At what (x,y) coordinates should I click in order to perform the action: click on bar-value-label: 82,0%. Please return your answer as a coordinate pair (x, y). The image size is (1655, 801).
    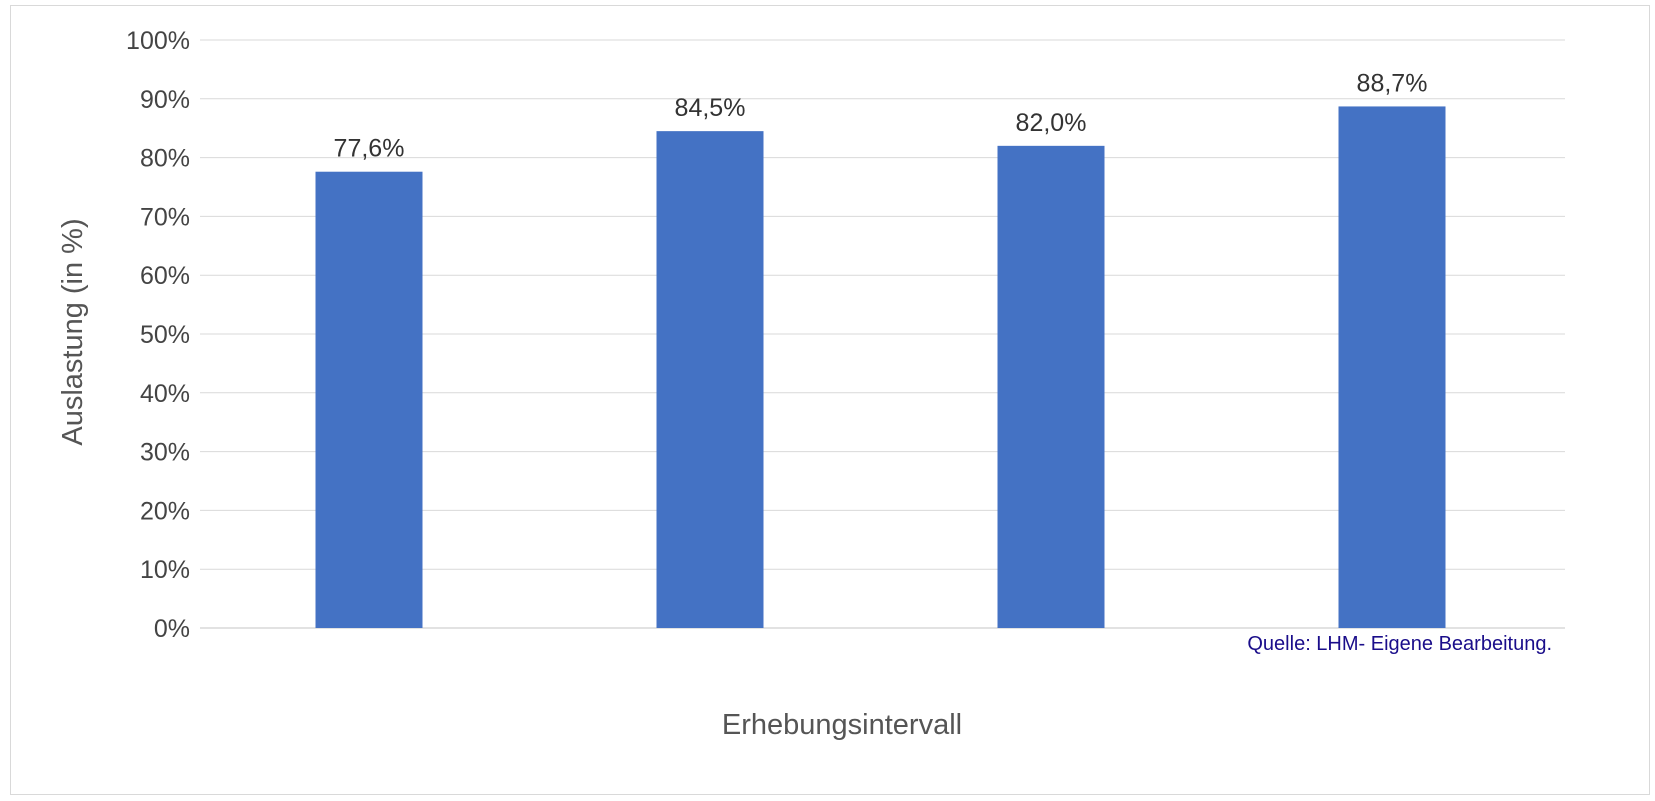
    Looking at the image, I should click on (1051, 123).